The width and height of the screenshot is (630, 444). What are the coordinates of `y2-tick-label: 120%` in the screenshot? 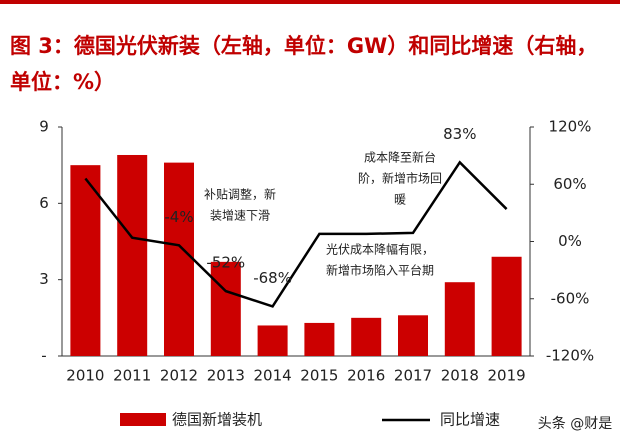 It's located at (570, 127).